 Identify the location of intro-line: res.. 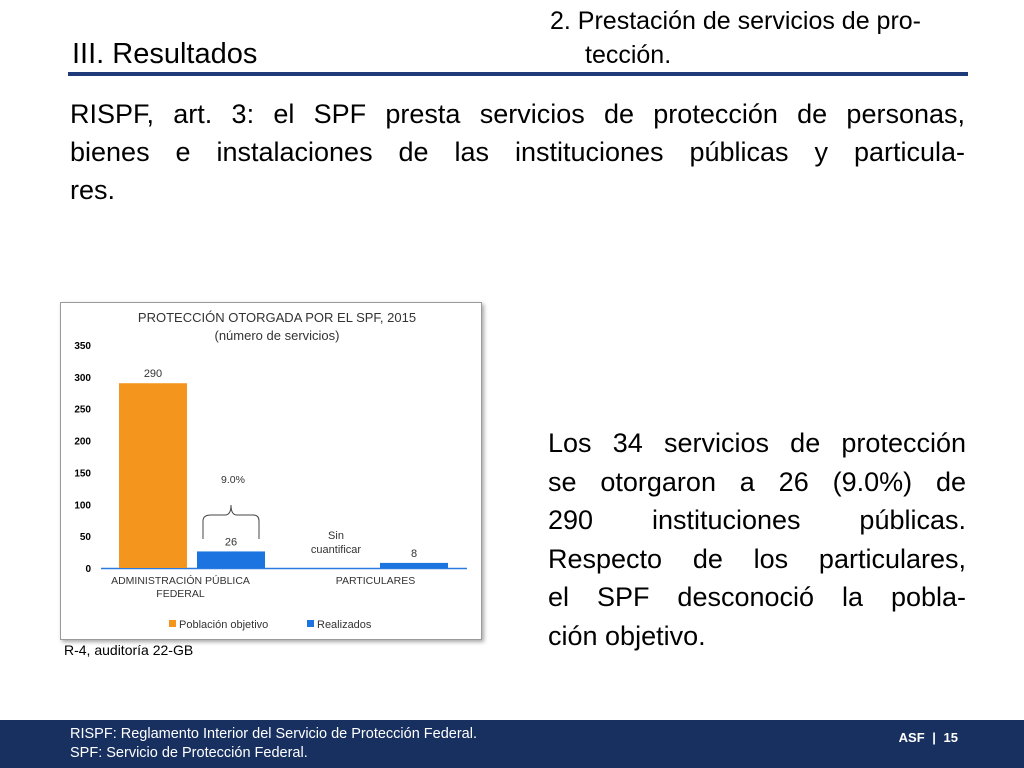
(93, 190).